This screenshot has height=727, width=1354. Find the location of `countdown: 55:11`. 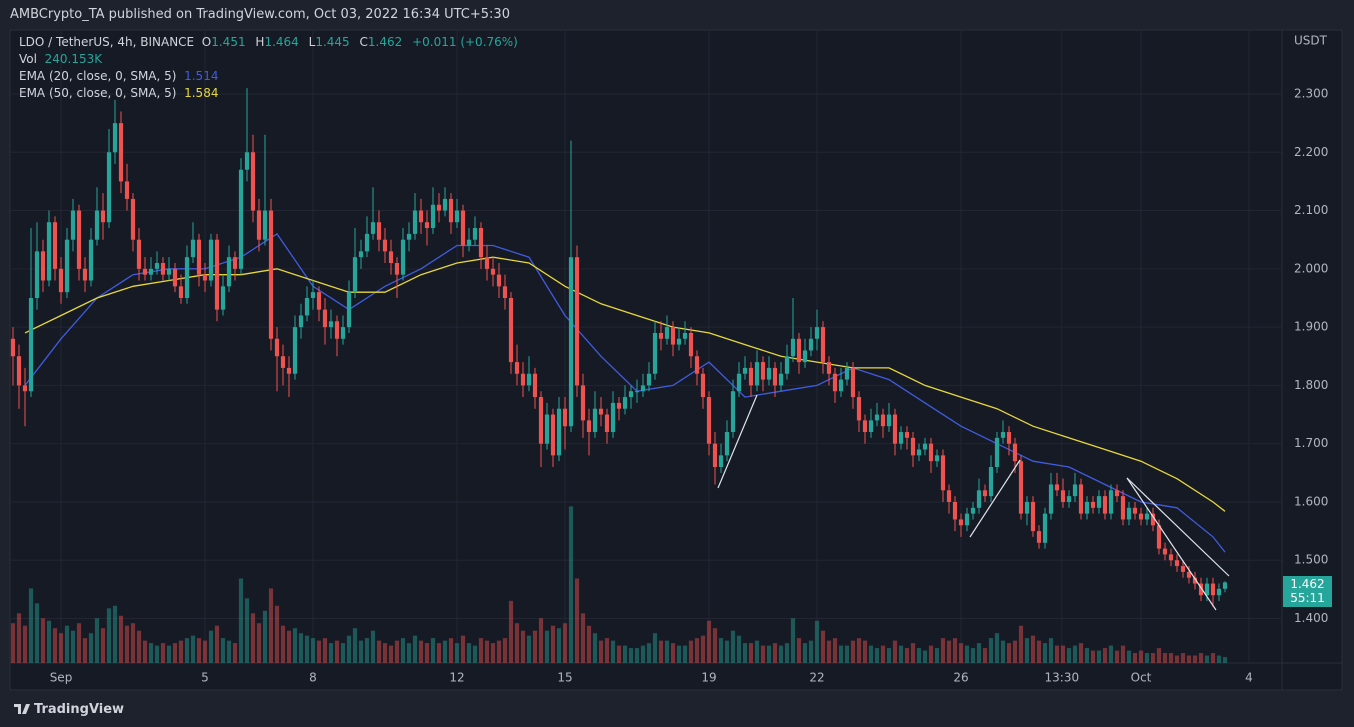

countdown: 55:11 is located at coordinates (1307, 598).